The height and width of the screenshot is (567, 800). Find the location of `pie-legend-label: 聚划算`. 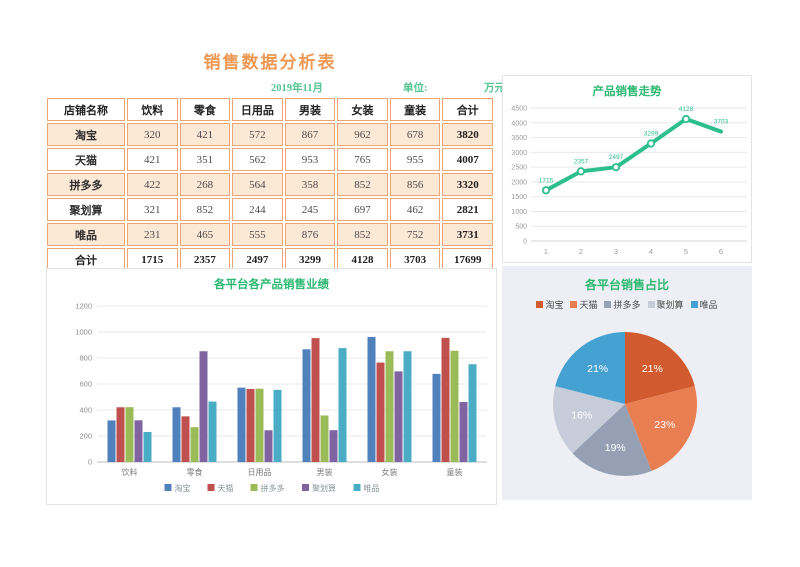

pie-legend-label: 聚划算 is located at coordinates (670, 305).